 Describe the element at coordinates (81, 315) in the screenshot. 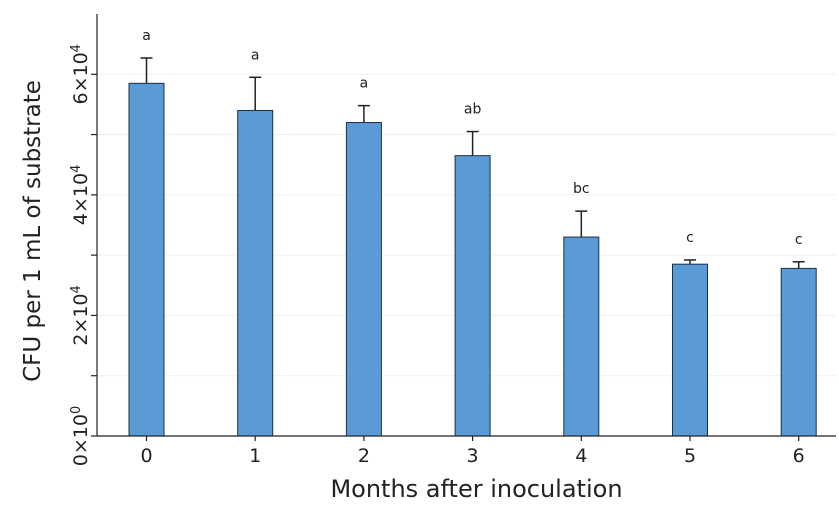

I see `y-tick-label: 2×104` at that location.